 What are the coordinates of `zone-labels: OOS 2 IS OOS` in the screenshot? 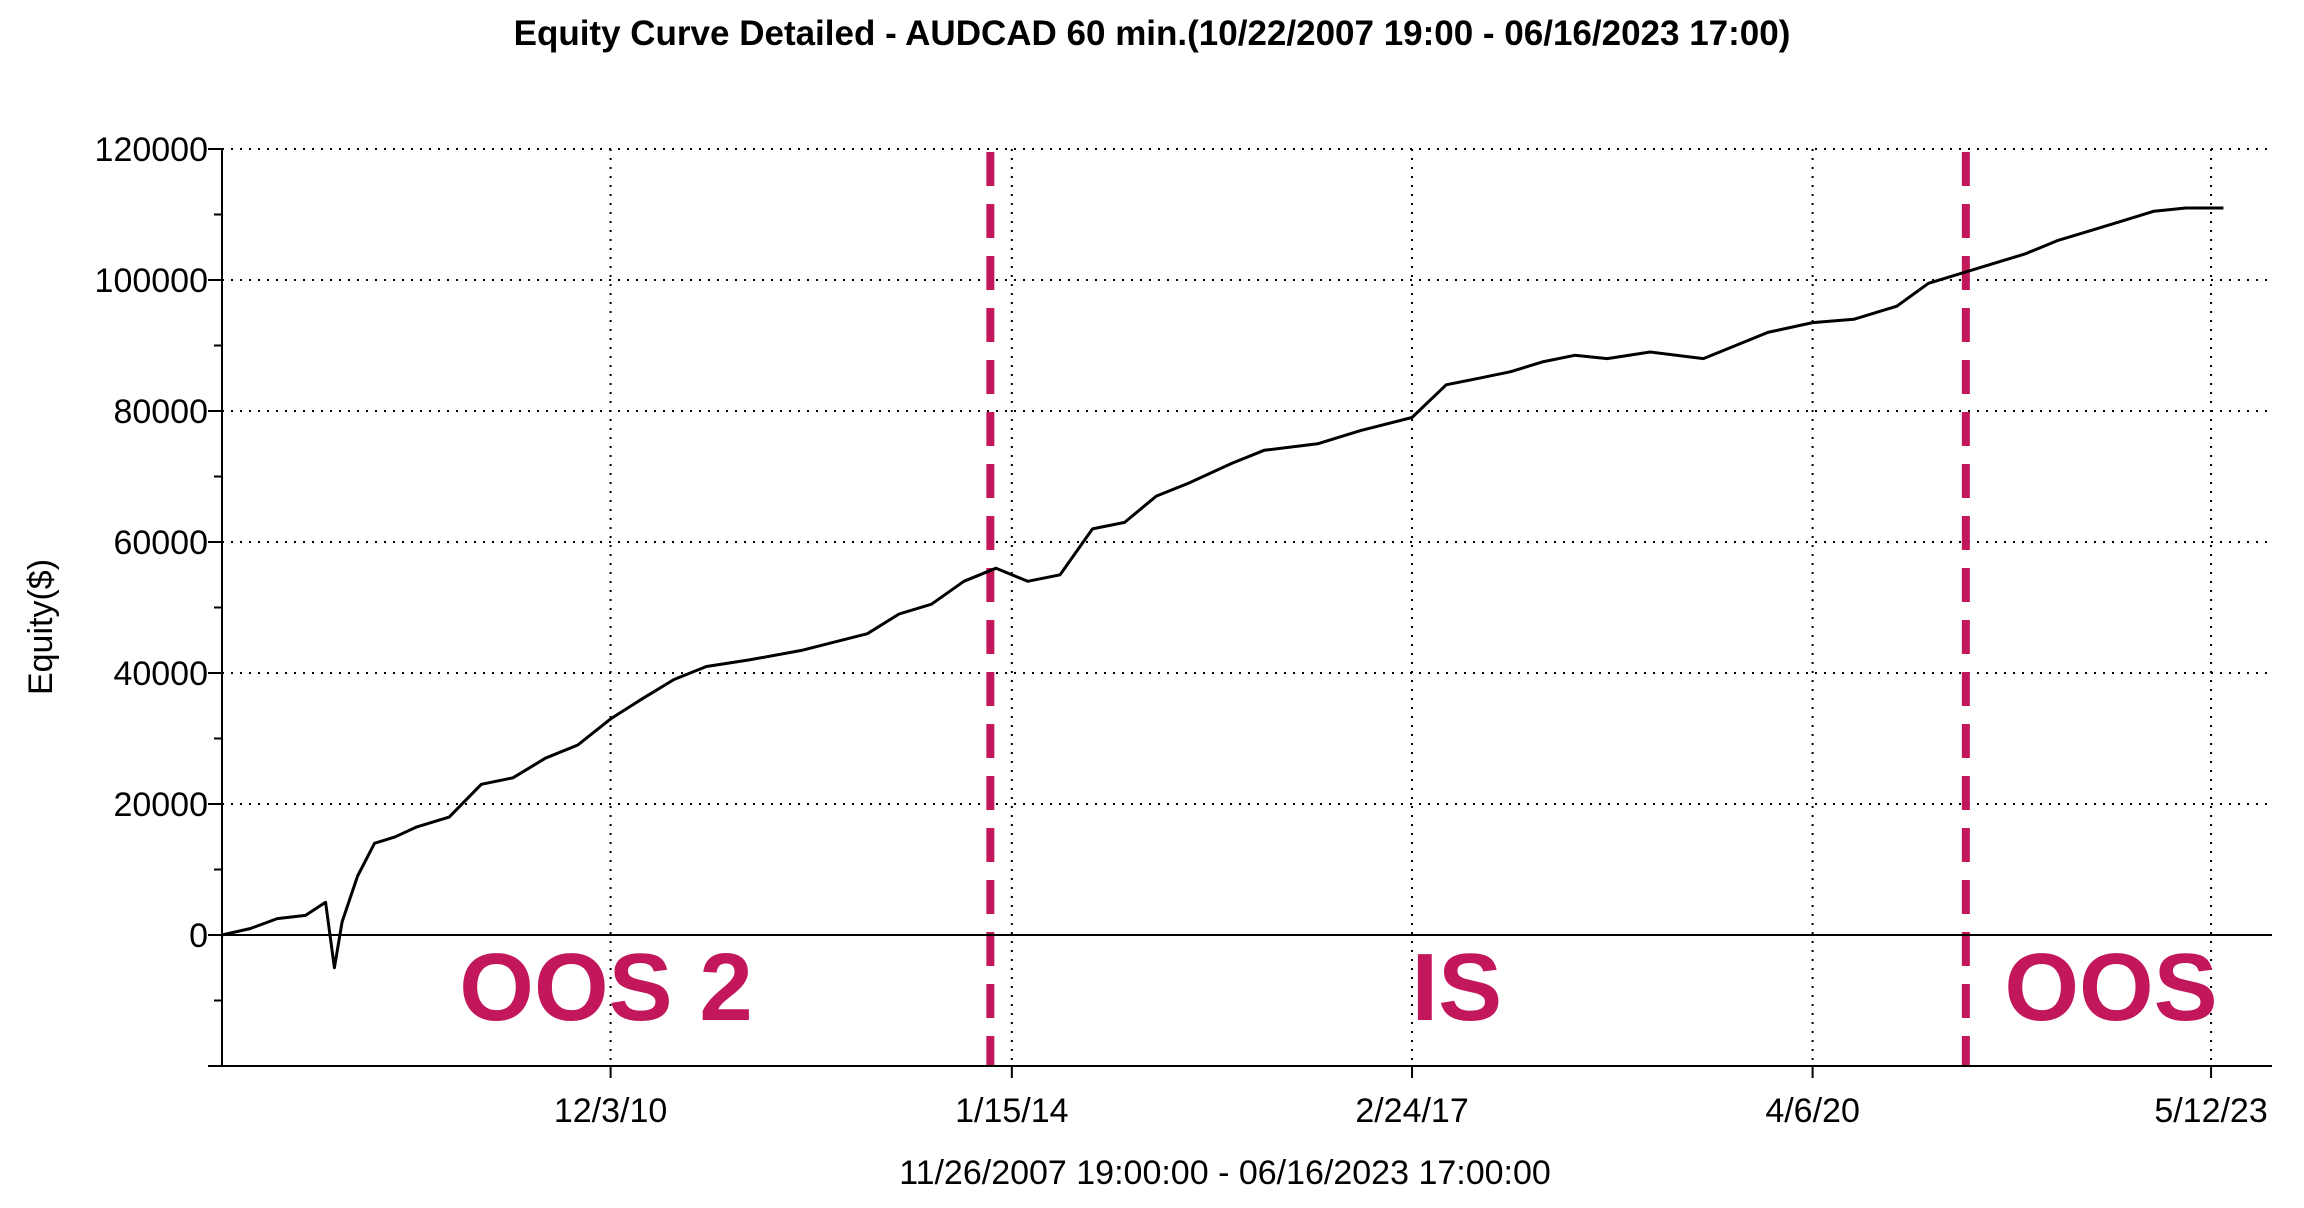 It's located at (1338, 987).